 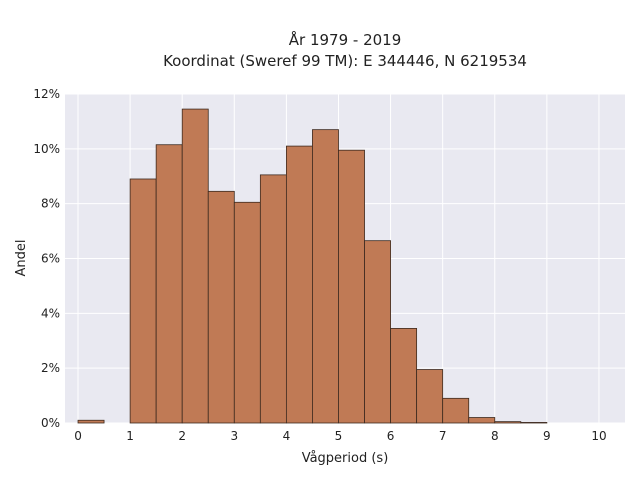 What do you see at coordinates (345, 458) in the screenshot?
I see `x-axis-label: Vågperiod (s)` at bounding box center [345, 458].